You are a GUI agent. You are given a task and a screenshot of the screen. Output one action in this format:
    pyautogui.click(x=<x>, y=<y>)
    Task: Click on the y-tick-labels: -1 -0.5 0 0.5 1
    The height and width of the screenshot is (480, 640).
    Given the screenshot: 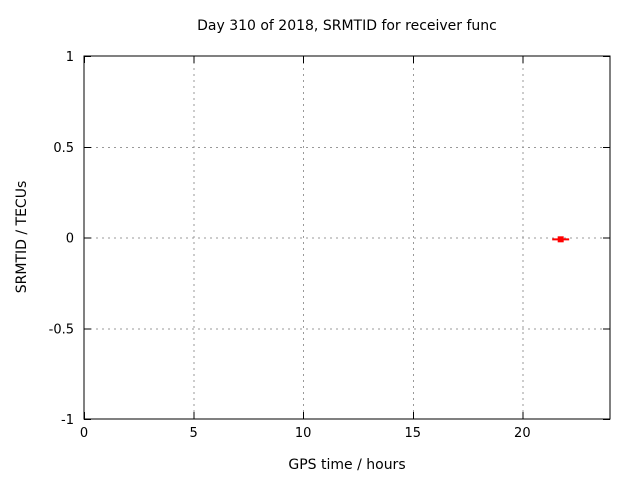 What is the action you would take?
    pyautogui.click(x=61, y=239)
    